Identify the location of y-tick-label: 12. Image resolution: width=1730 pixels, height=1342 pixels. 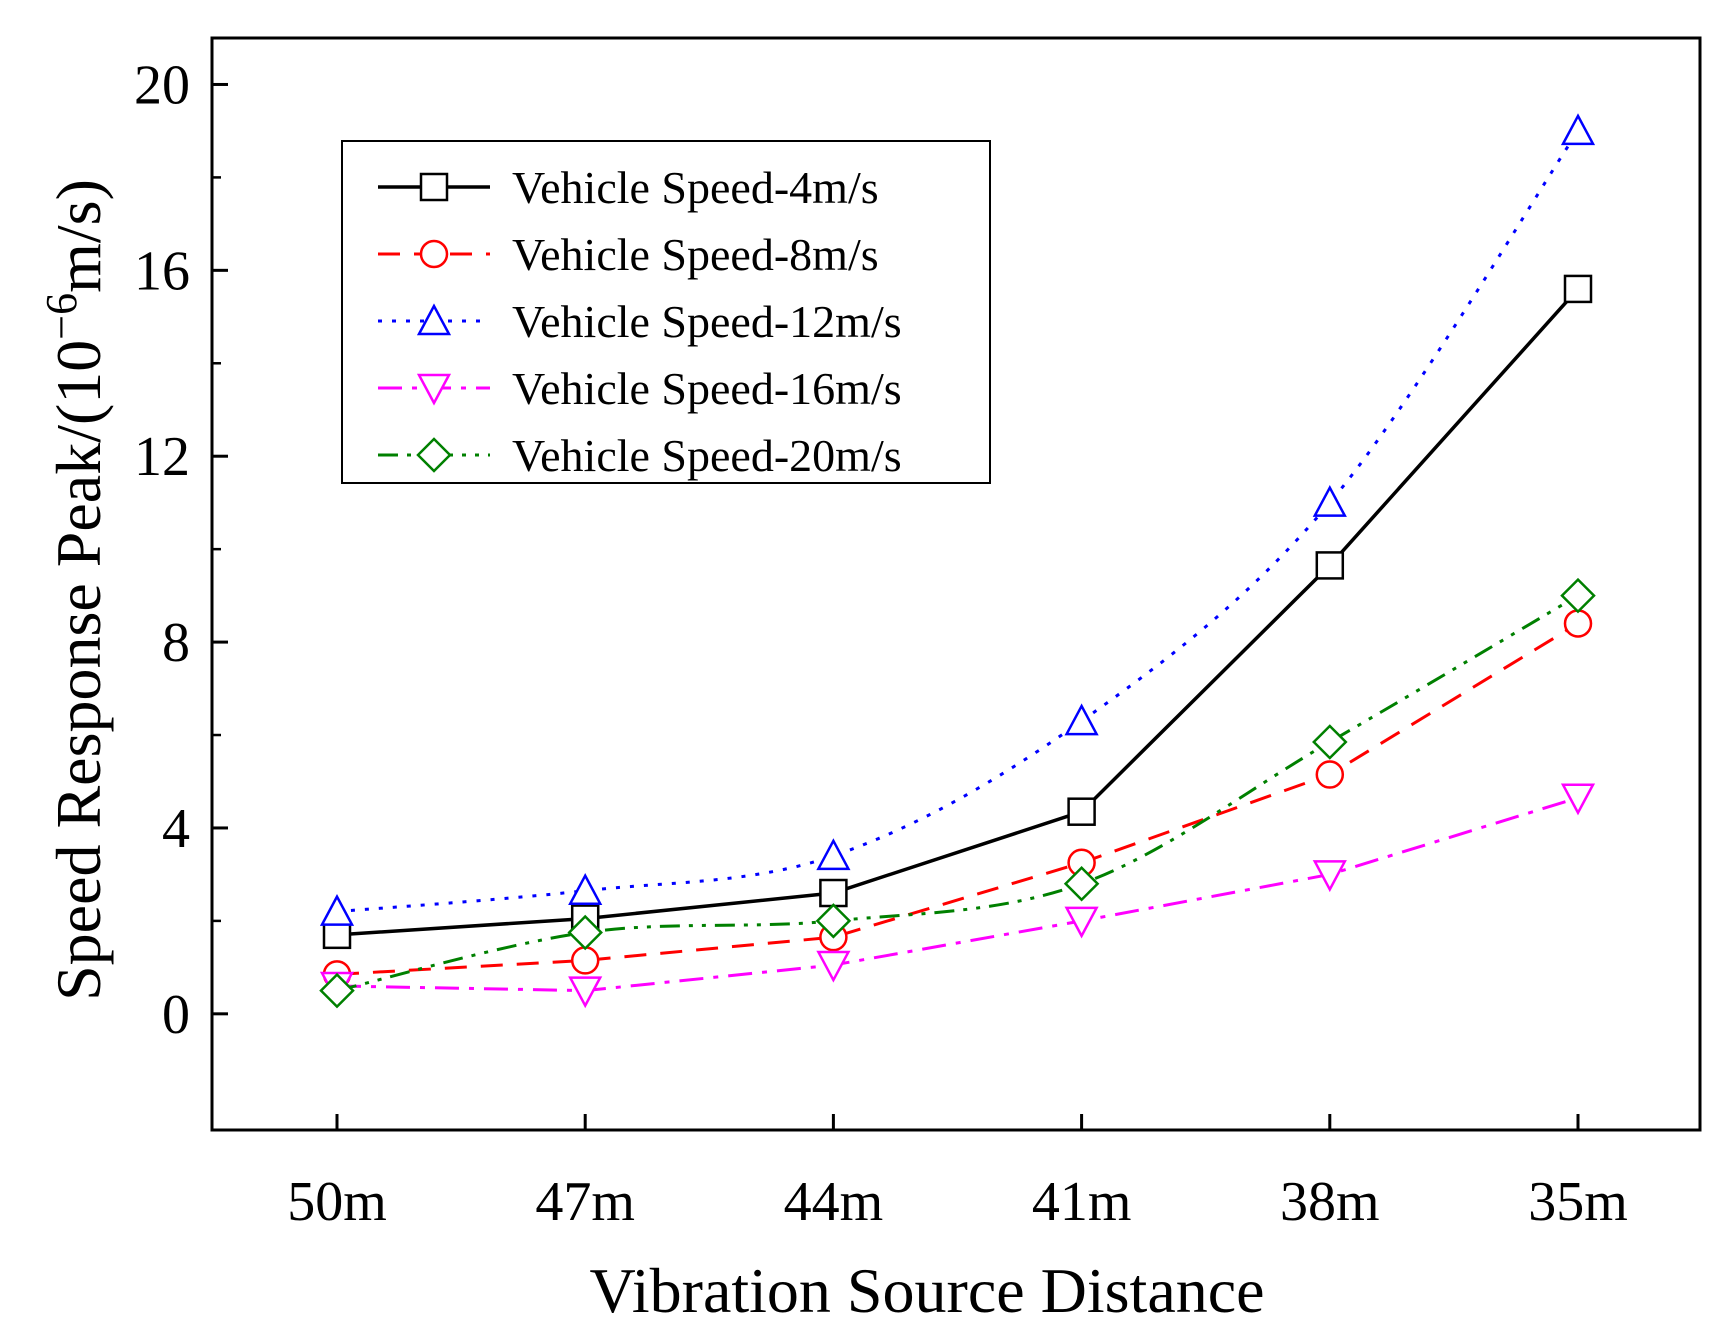
(162, 457).